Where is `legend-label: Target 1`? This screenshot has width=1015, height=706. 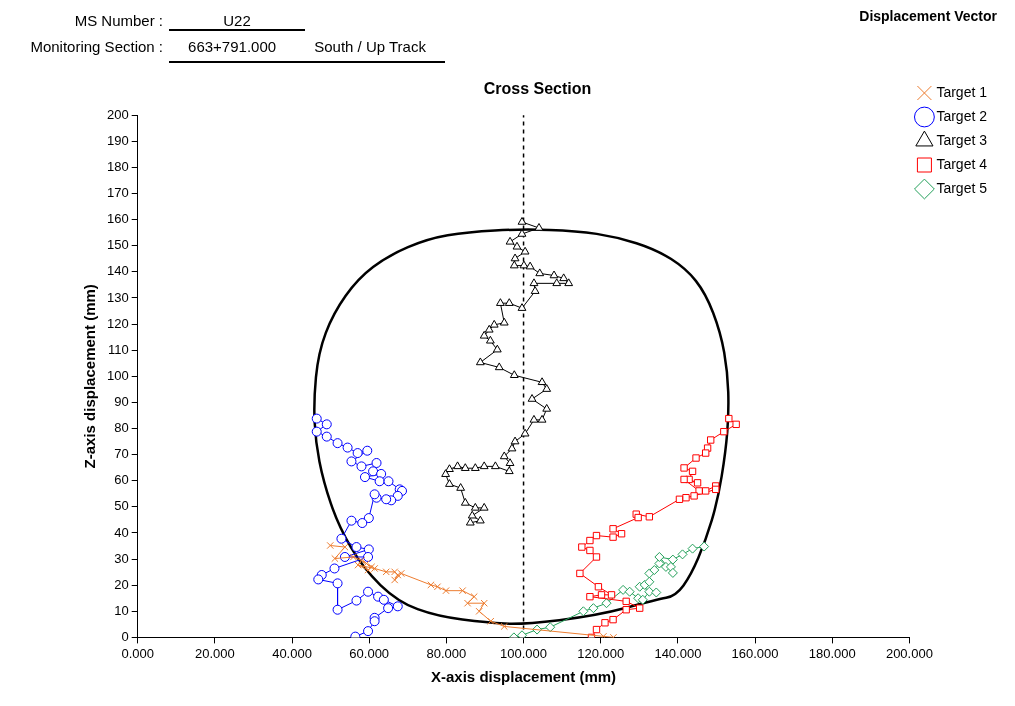
legend-label: Target 1 is located at coordinates (962, 91).